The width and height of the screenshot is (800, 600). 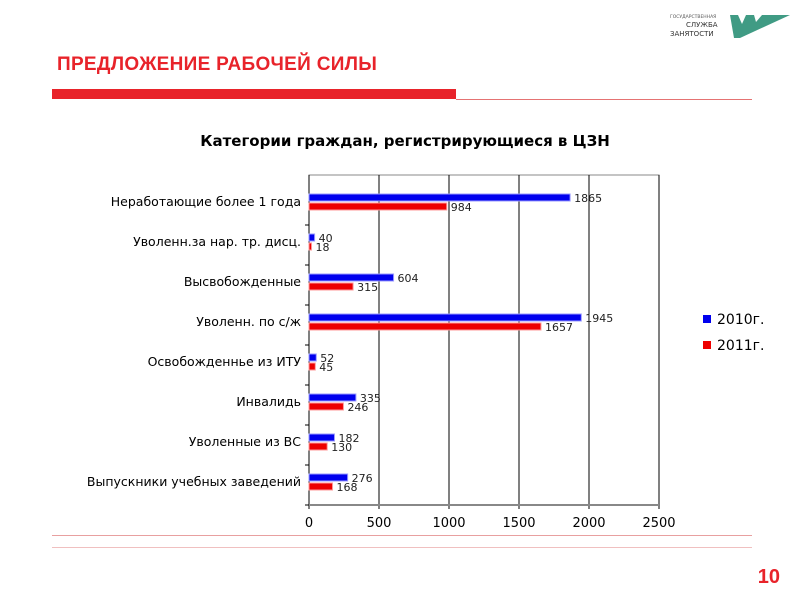 What do you see at coordinates (268, 401) in the screenshot?
I see `category-label: Инвалидь` at bounding box center [268, 401].